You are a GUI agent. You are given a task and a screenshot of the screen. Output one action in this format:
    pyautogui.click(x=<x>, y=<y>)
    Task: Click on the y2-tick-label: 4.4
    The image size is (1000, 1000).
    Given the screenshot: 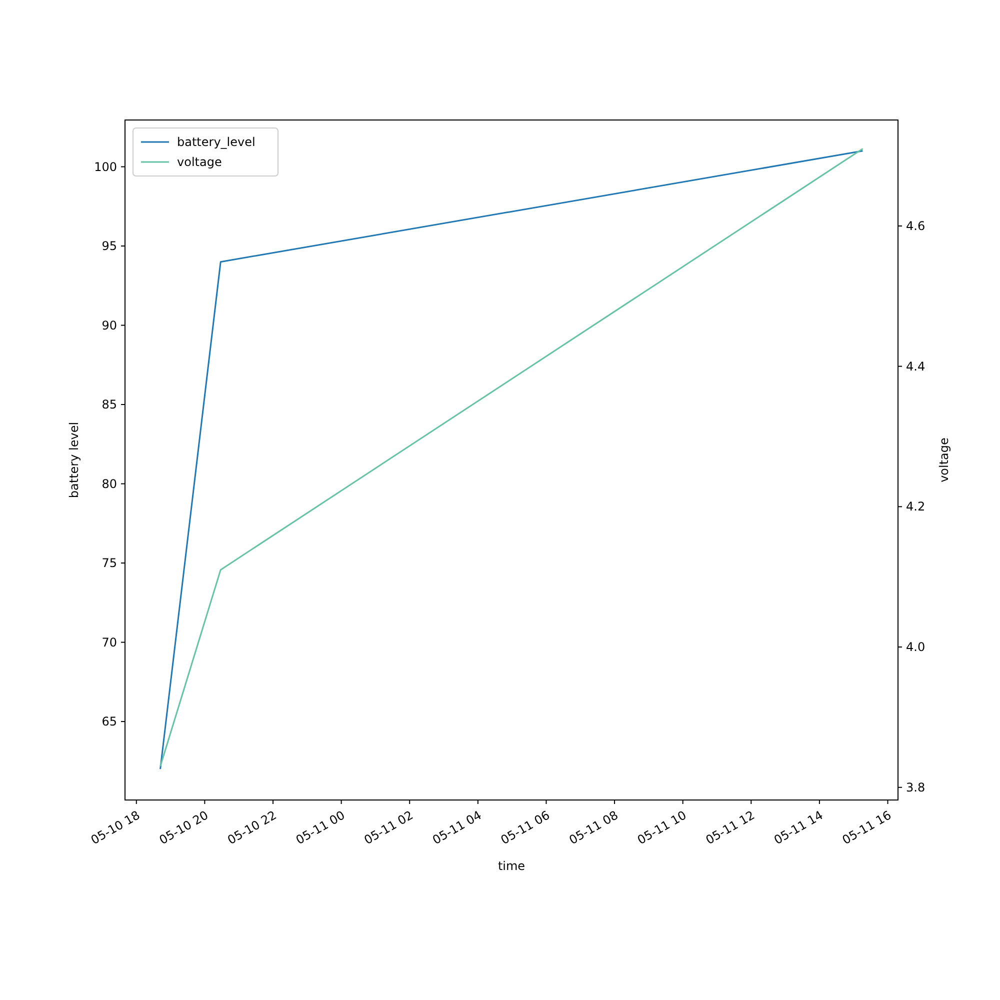 What is the action you would take?
    pyautogui.click(x=916, y=366)
    